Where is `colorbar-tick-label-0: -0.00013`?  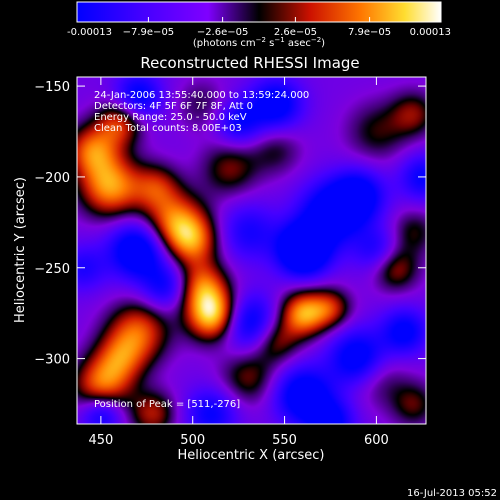
colorbar-tick-label-0: -0.00013 is located at coordinates (89, 32).